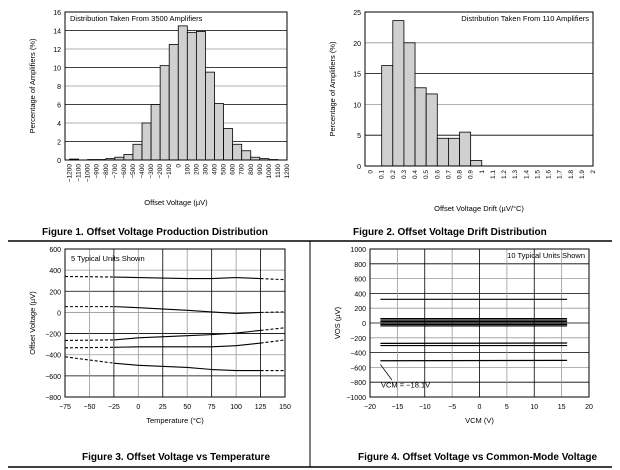 Image resolution: width=620 pixels, height=470 pixels. Describe the element at coordinates (507, 407) in the screenshot. I see `x-tick-label: 5` at that location.